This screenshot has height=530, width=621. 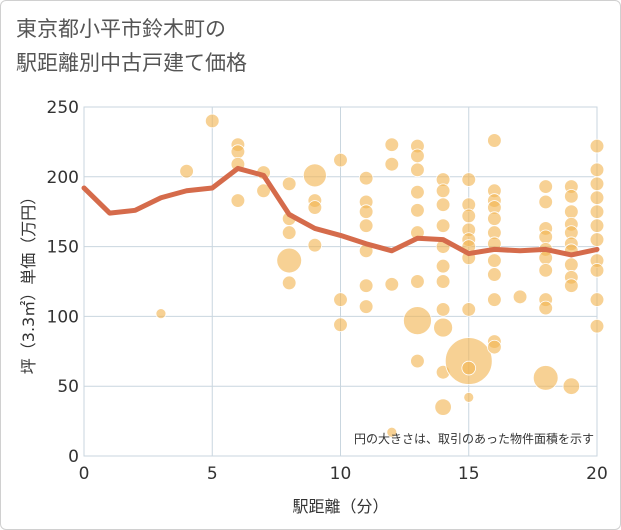 I want to click on x-tick-label: 15, so click(x=469, y=474).